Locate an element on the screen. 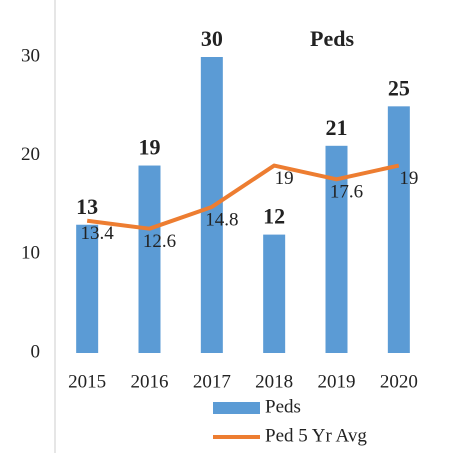 This screenshot has height=453, width=467. x-tick-label: 2020 is located at coordinates (399, 381).